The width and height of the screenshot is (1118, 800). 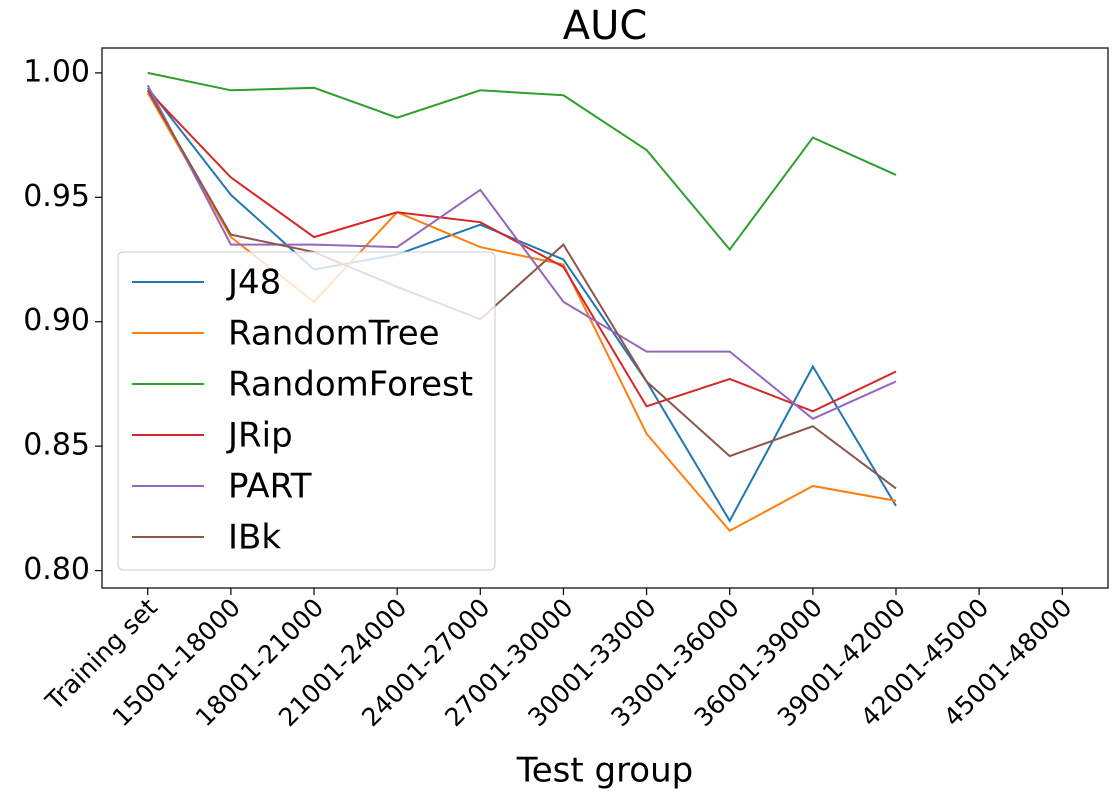 I want to click on chart-title: AUC, so click(x=605, y=26).